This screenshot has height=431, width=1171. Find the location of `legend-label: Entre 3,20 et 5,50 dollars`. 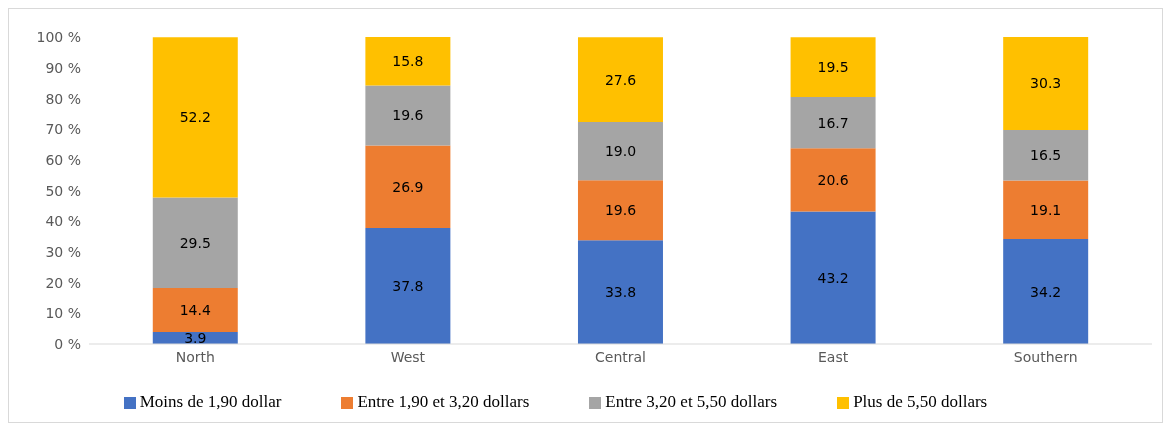

legend-label: Entre 3,20 et 5,50 dollars is located at coordinates (691, 401).